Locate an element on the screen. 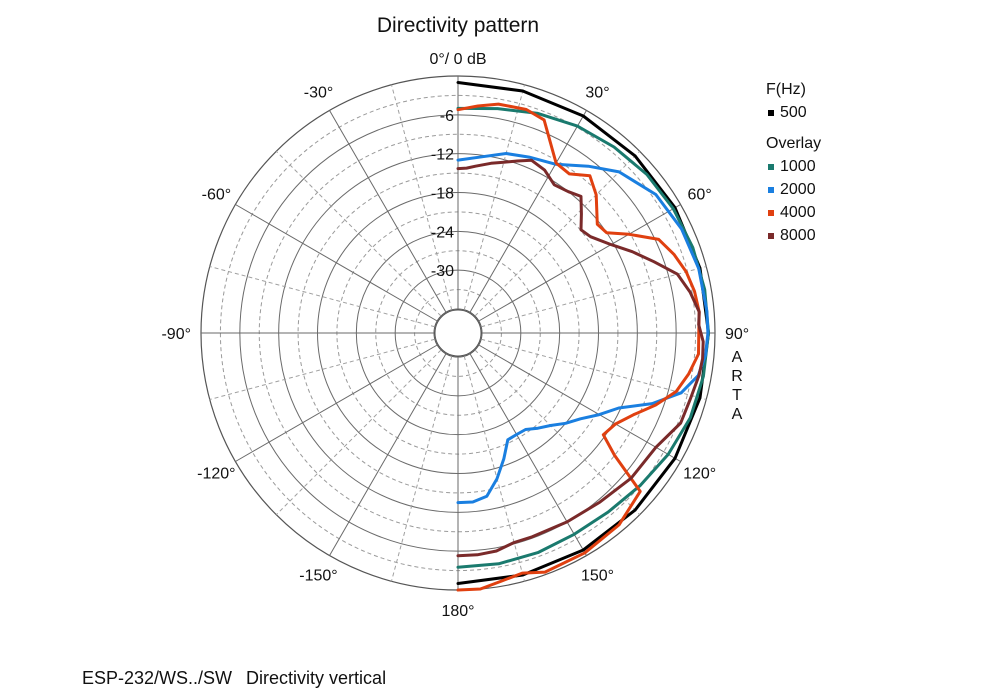 Image resolution: width=1000 pixels, height=698 pixels. angle-label: 60° is located at coordinates (700, 195).